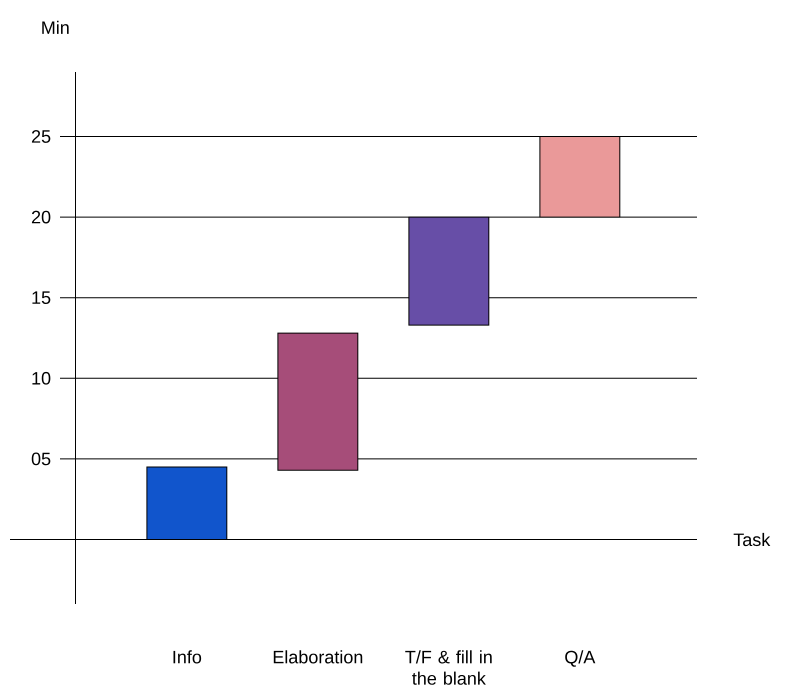  I want to click on y-tick-label: 05, so click(41, 459).